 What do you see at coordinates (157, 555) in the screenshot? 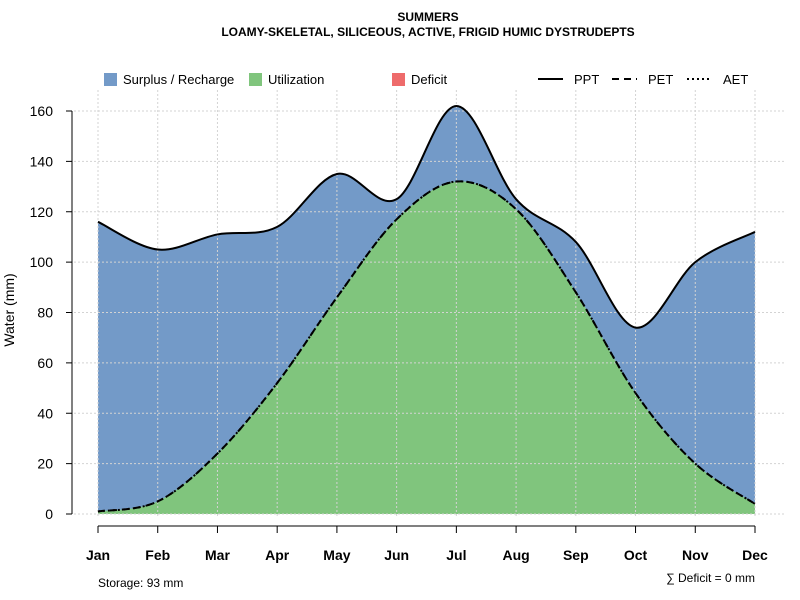
I see `x-tick-label: Feb` at bounding box center [157, 555].